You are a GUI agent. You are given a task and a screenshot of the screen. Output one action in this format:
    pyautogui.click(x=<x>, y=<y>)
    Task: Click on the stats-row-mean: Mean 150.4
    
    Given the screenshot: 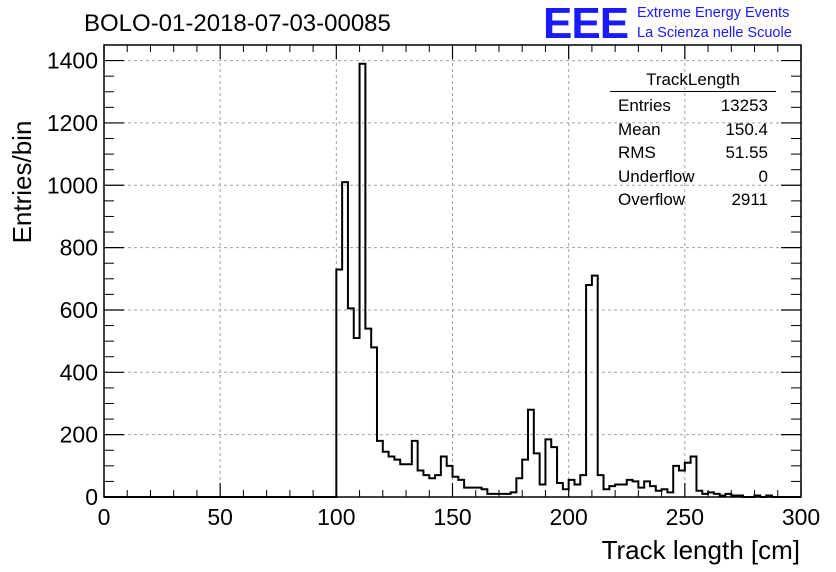 What is the action you would take?
    pyautogui.click(x=693, y=130)
    